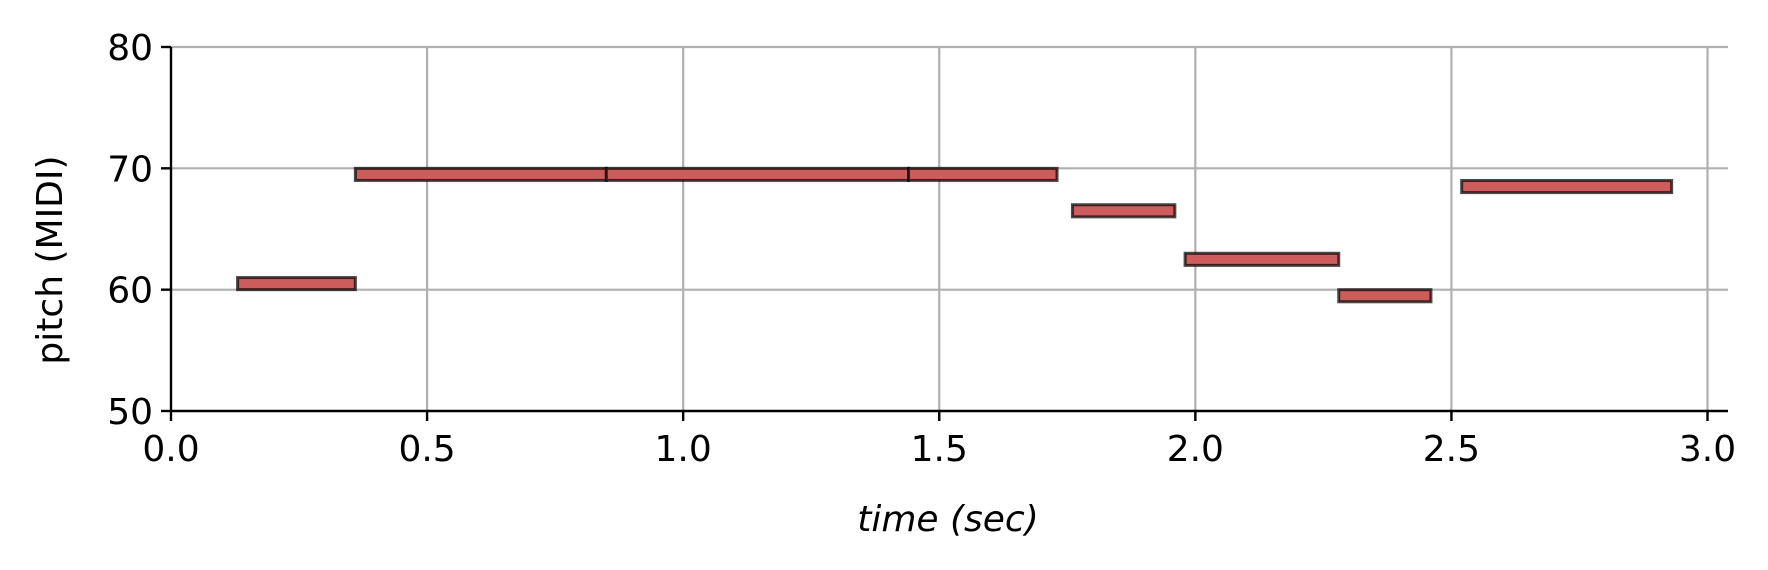  I want to click on x-tick-label: 1.0, so click(683, 449).